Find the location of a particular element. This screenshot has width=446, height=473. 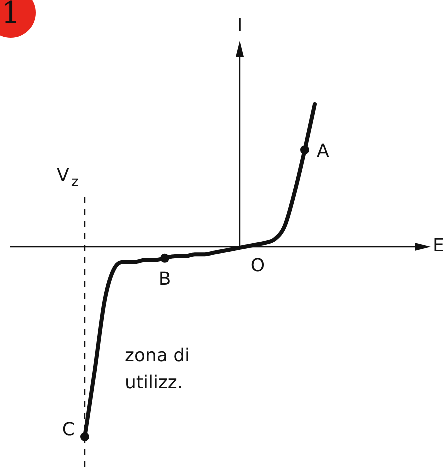

annotation: A is located at coordinates (323, 151).